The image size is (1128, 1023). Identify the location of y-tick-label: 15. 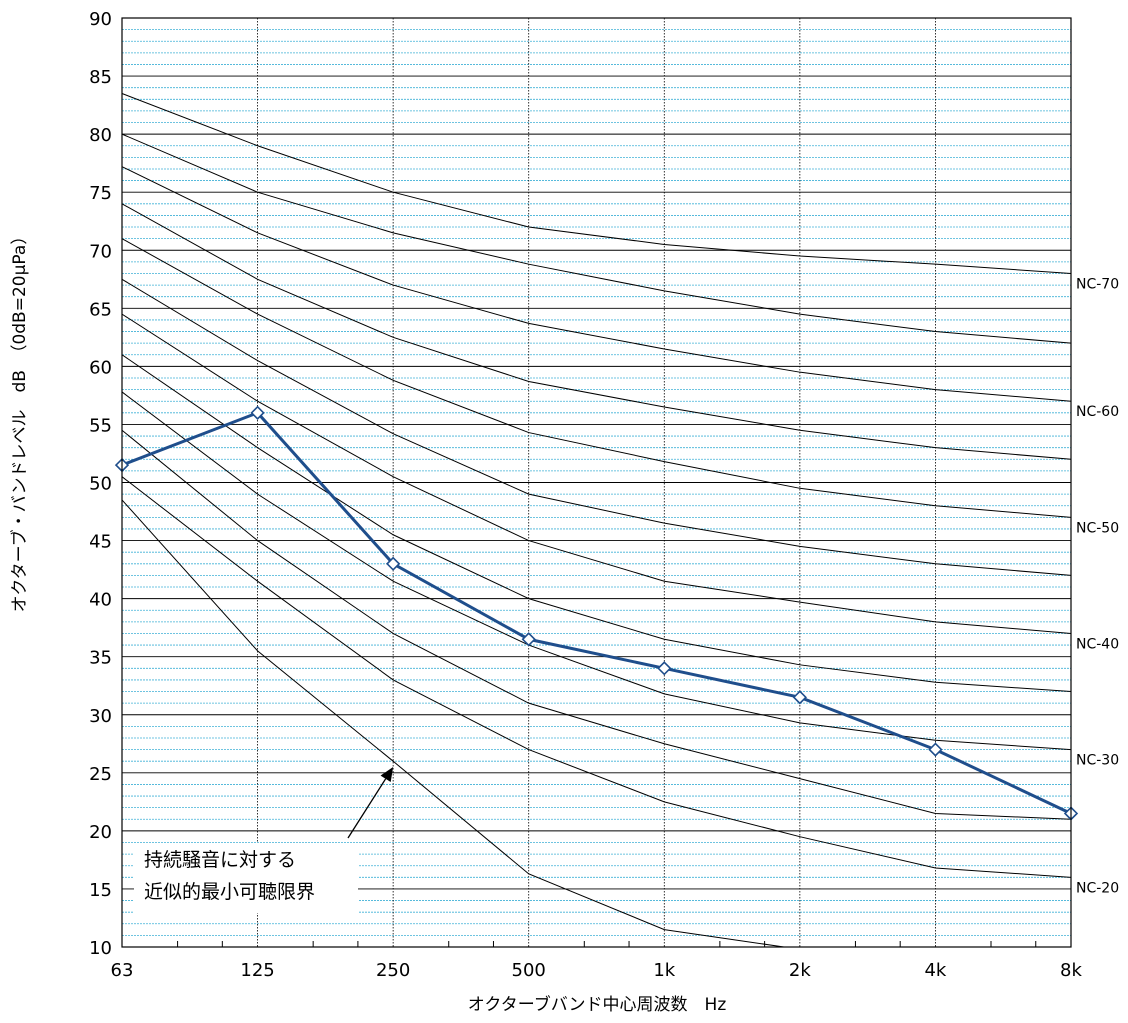
(100, 890).